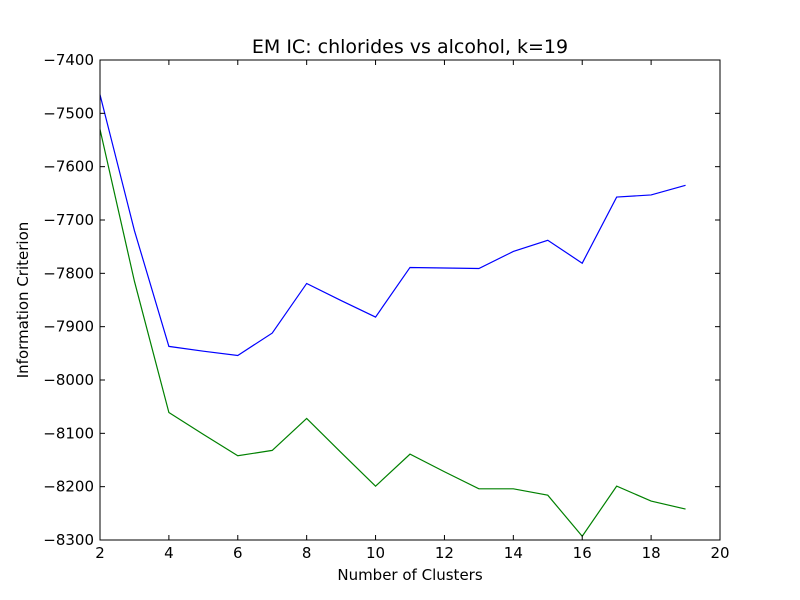 The height and width of the screenshot is (600, 800). I want to click on x-tick-label: 12, so click(444, 553).